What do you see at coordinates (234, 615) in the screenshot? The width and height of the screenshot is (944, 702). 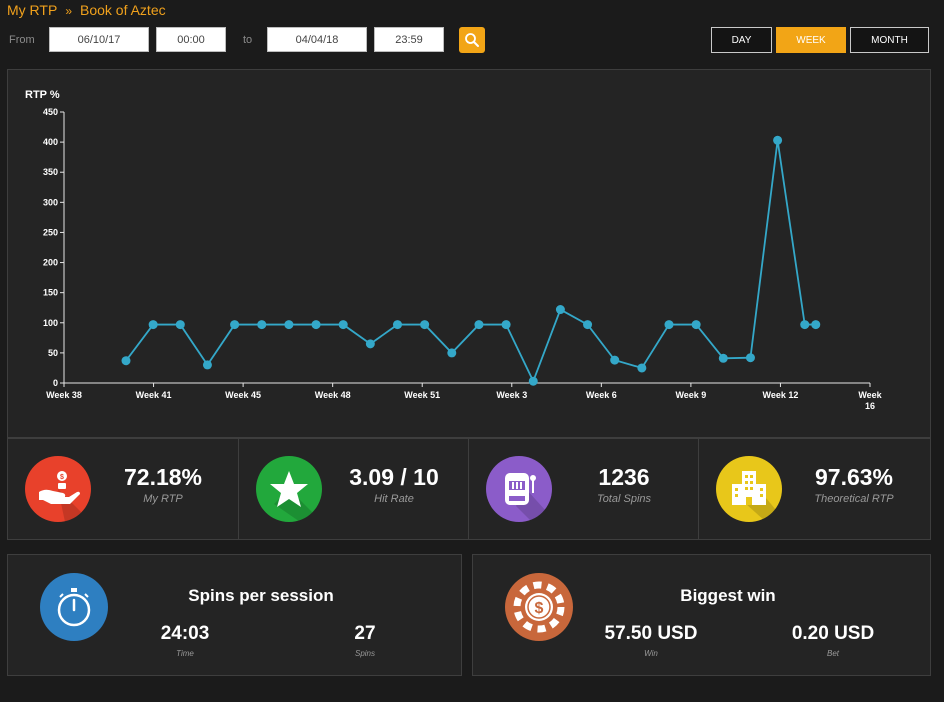 I see `spins-per-session-panel: Spins per session 24:03 Time 27 Spins` at bounding box center [234, 615].